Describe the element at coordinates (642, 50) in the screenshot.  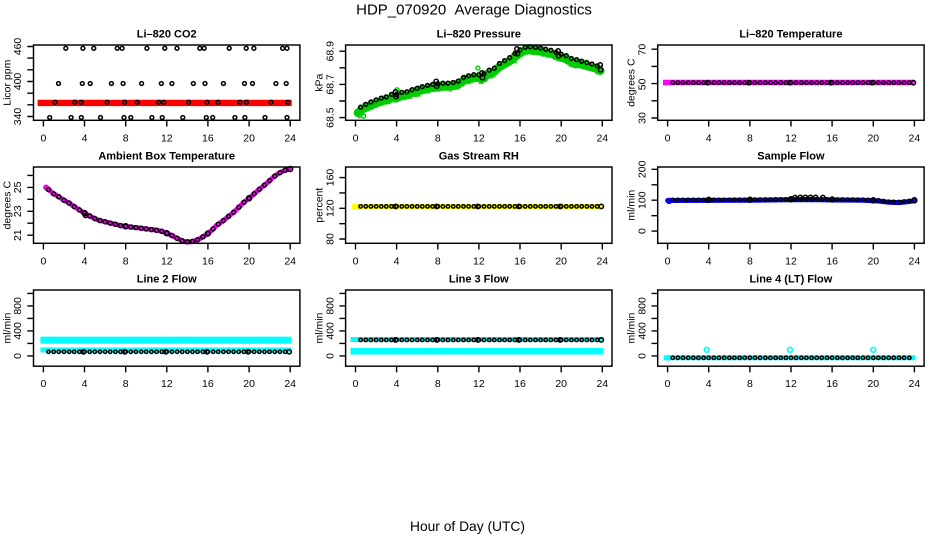
I see `svg-text: 70` at that location.